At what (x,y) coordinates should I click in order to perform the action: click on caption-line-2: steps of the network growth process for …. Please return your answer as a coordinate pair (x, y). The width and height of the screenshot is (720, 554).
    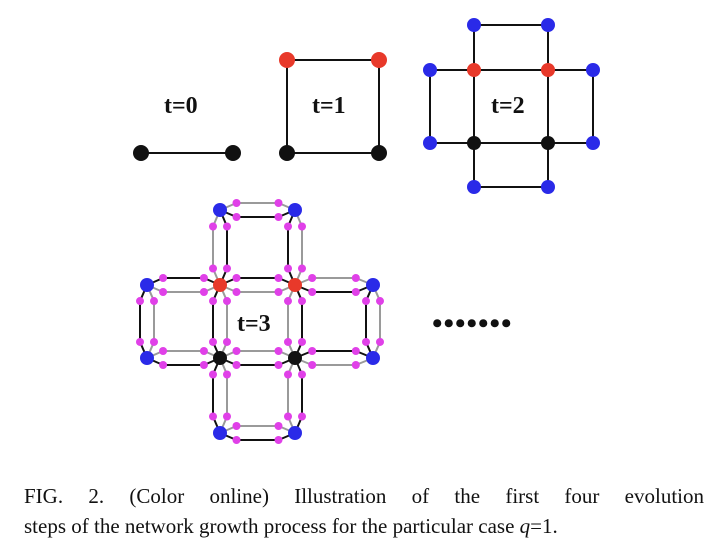
    Looking at the image, I should click on (364, 526).